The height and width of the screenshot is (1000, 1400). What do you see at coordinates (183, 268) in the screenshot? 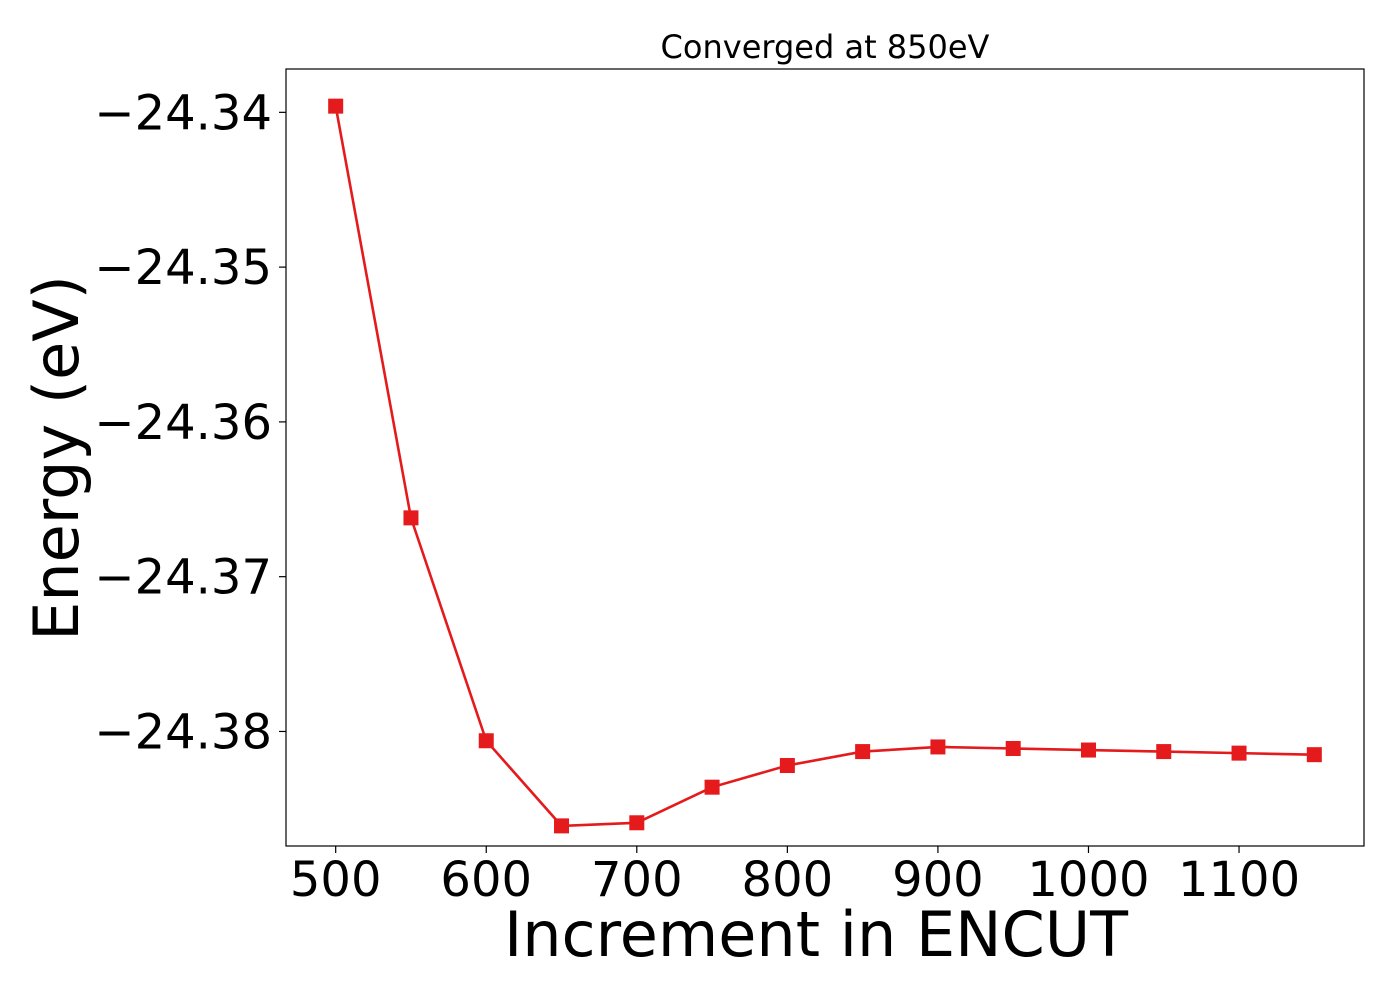
I see `y-tick-label: −24.35` at bounding box center [183, 268].